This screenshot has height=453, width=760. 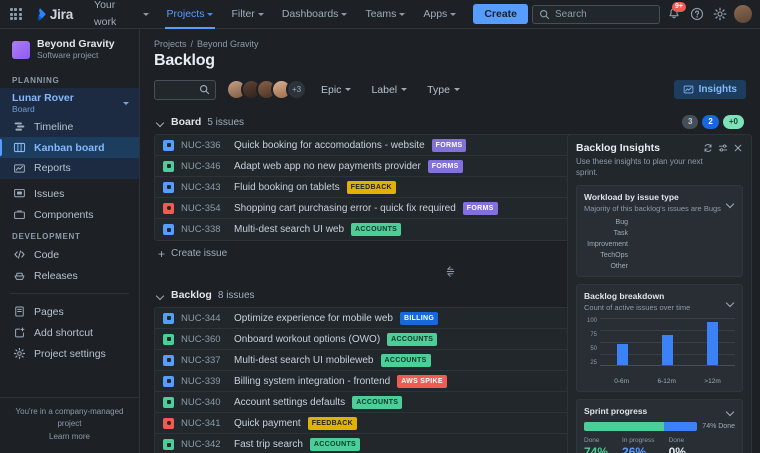 I want to click on user-avatar, so click(x=743, y=14).